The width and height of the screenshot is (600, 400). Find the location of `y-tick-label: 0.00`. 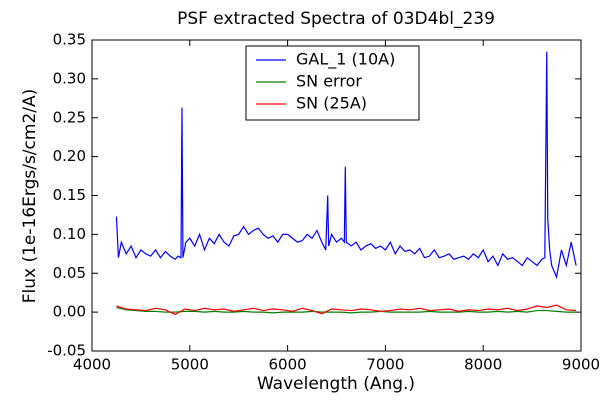

y-tick-label: 0.00 is located at coordinates (69, 312).